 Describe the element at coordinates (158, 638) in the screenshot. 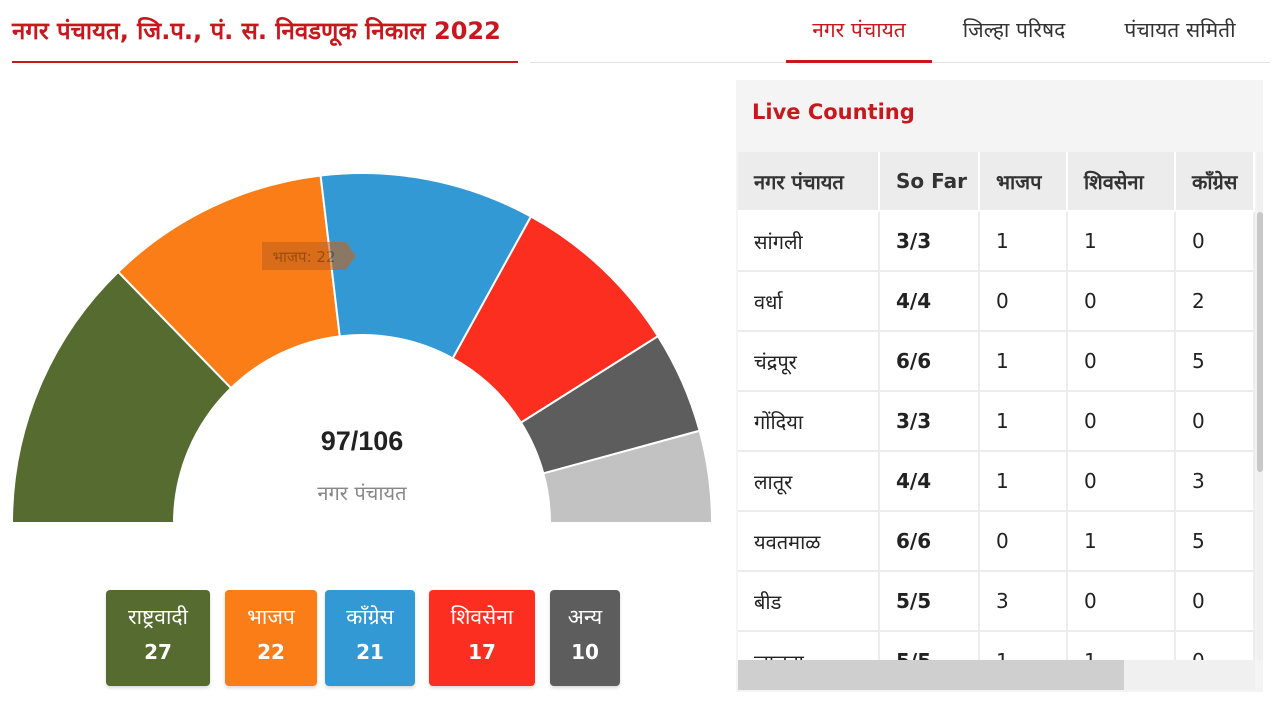

I see `legend-badge-ncp: राष्ट्रवादी 27` at that location.